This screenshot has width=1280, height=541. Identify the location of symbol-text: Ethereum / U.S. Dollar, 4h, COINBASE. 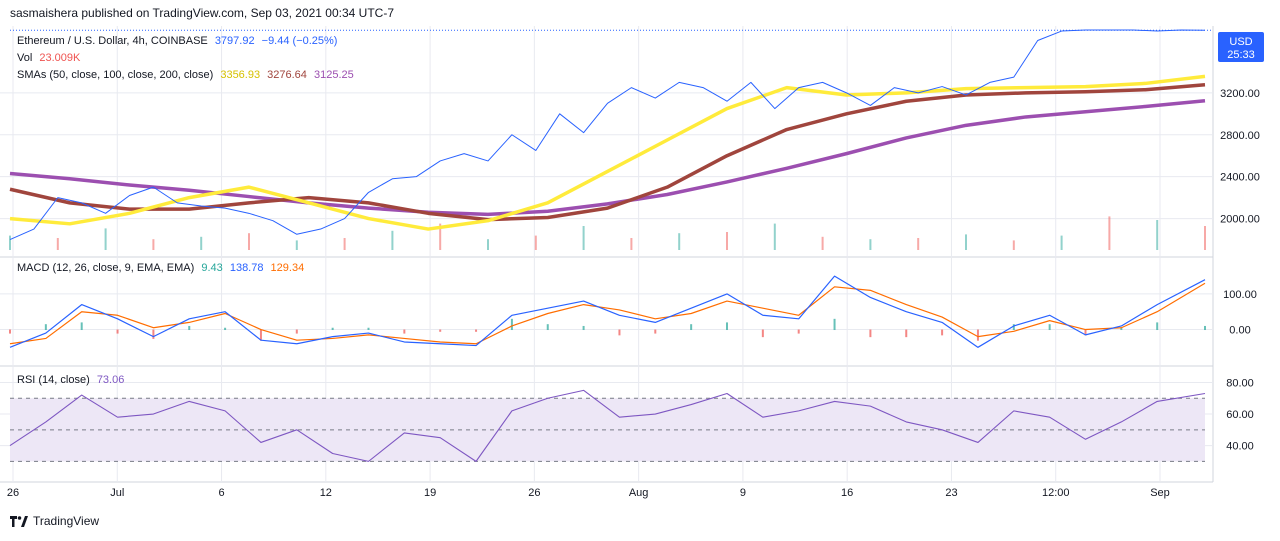
(112, 41).